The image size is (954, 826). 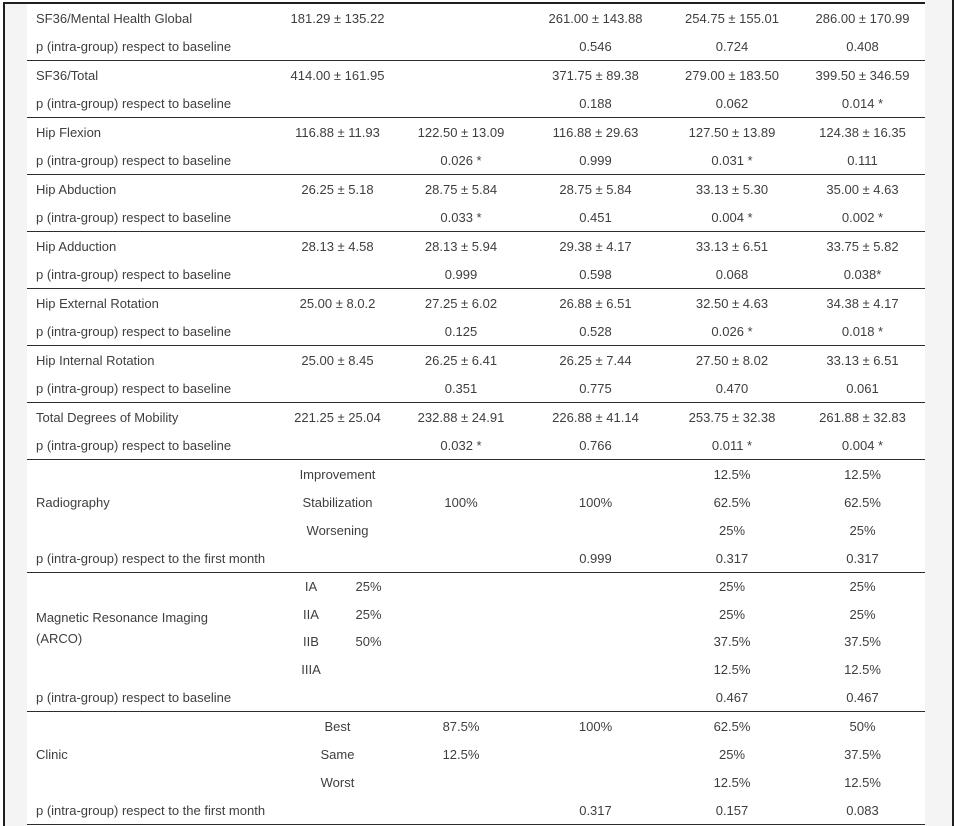 What do you see at coordinates (602, 615) in the screenshot?
I see `table-row: IIA 25% 25% 25%` at bounding box center [602, 615].